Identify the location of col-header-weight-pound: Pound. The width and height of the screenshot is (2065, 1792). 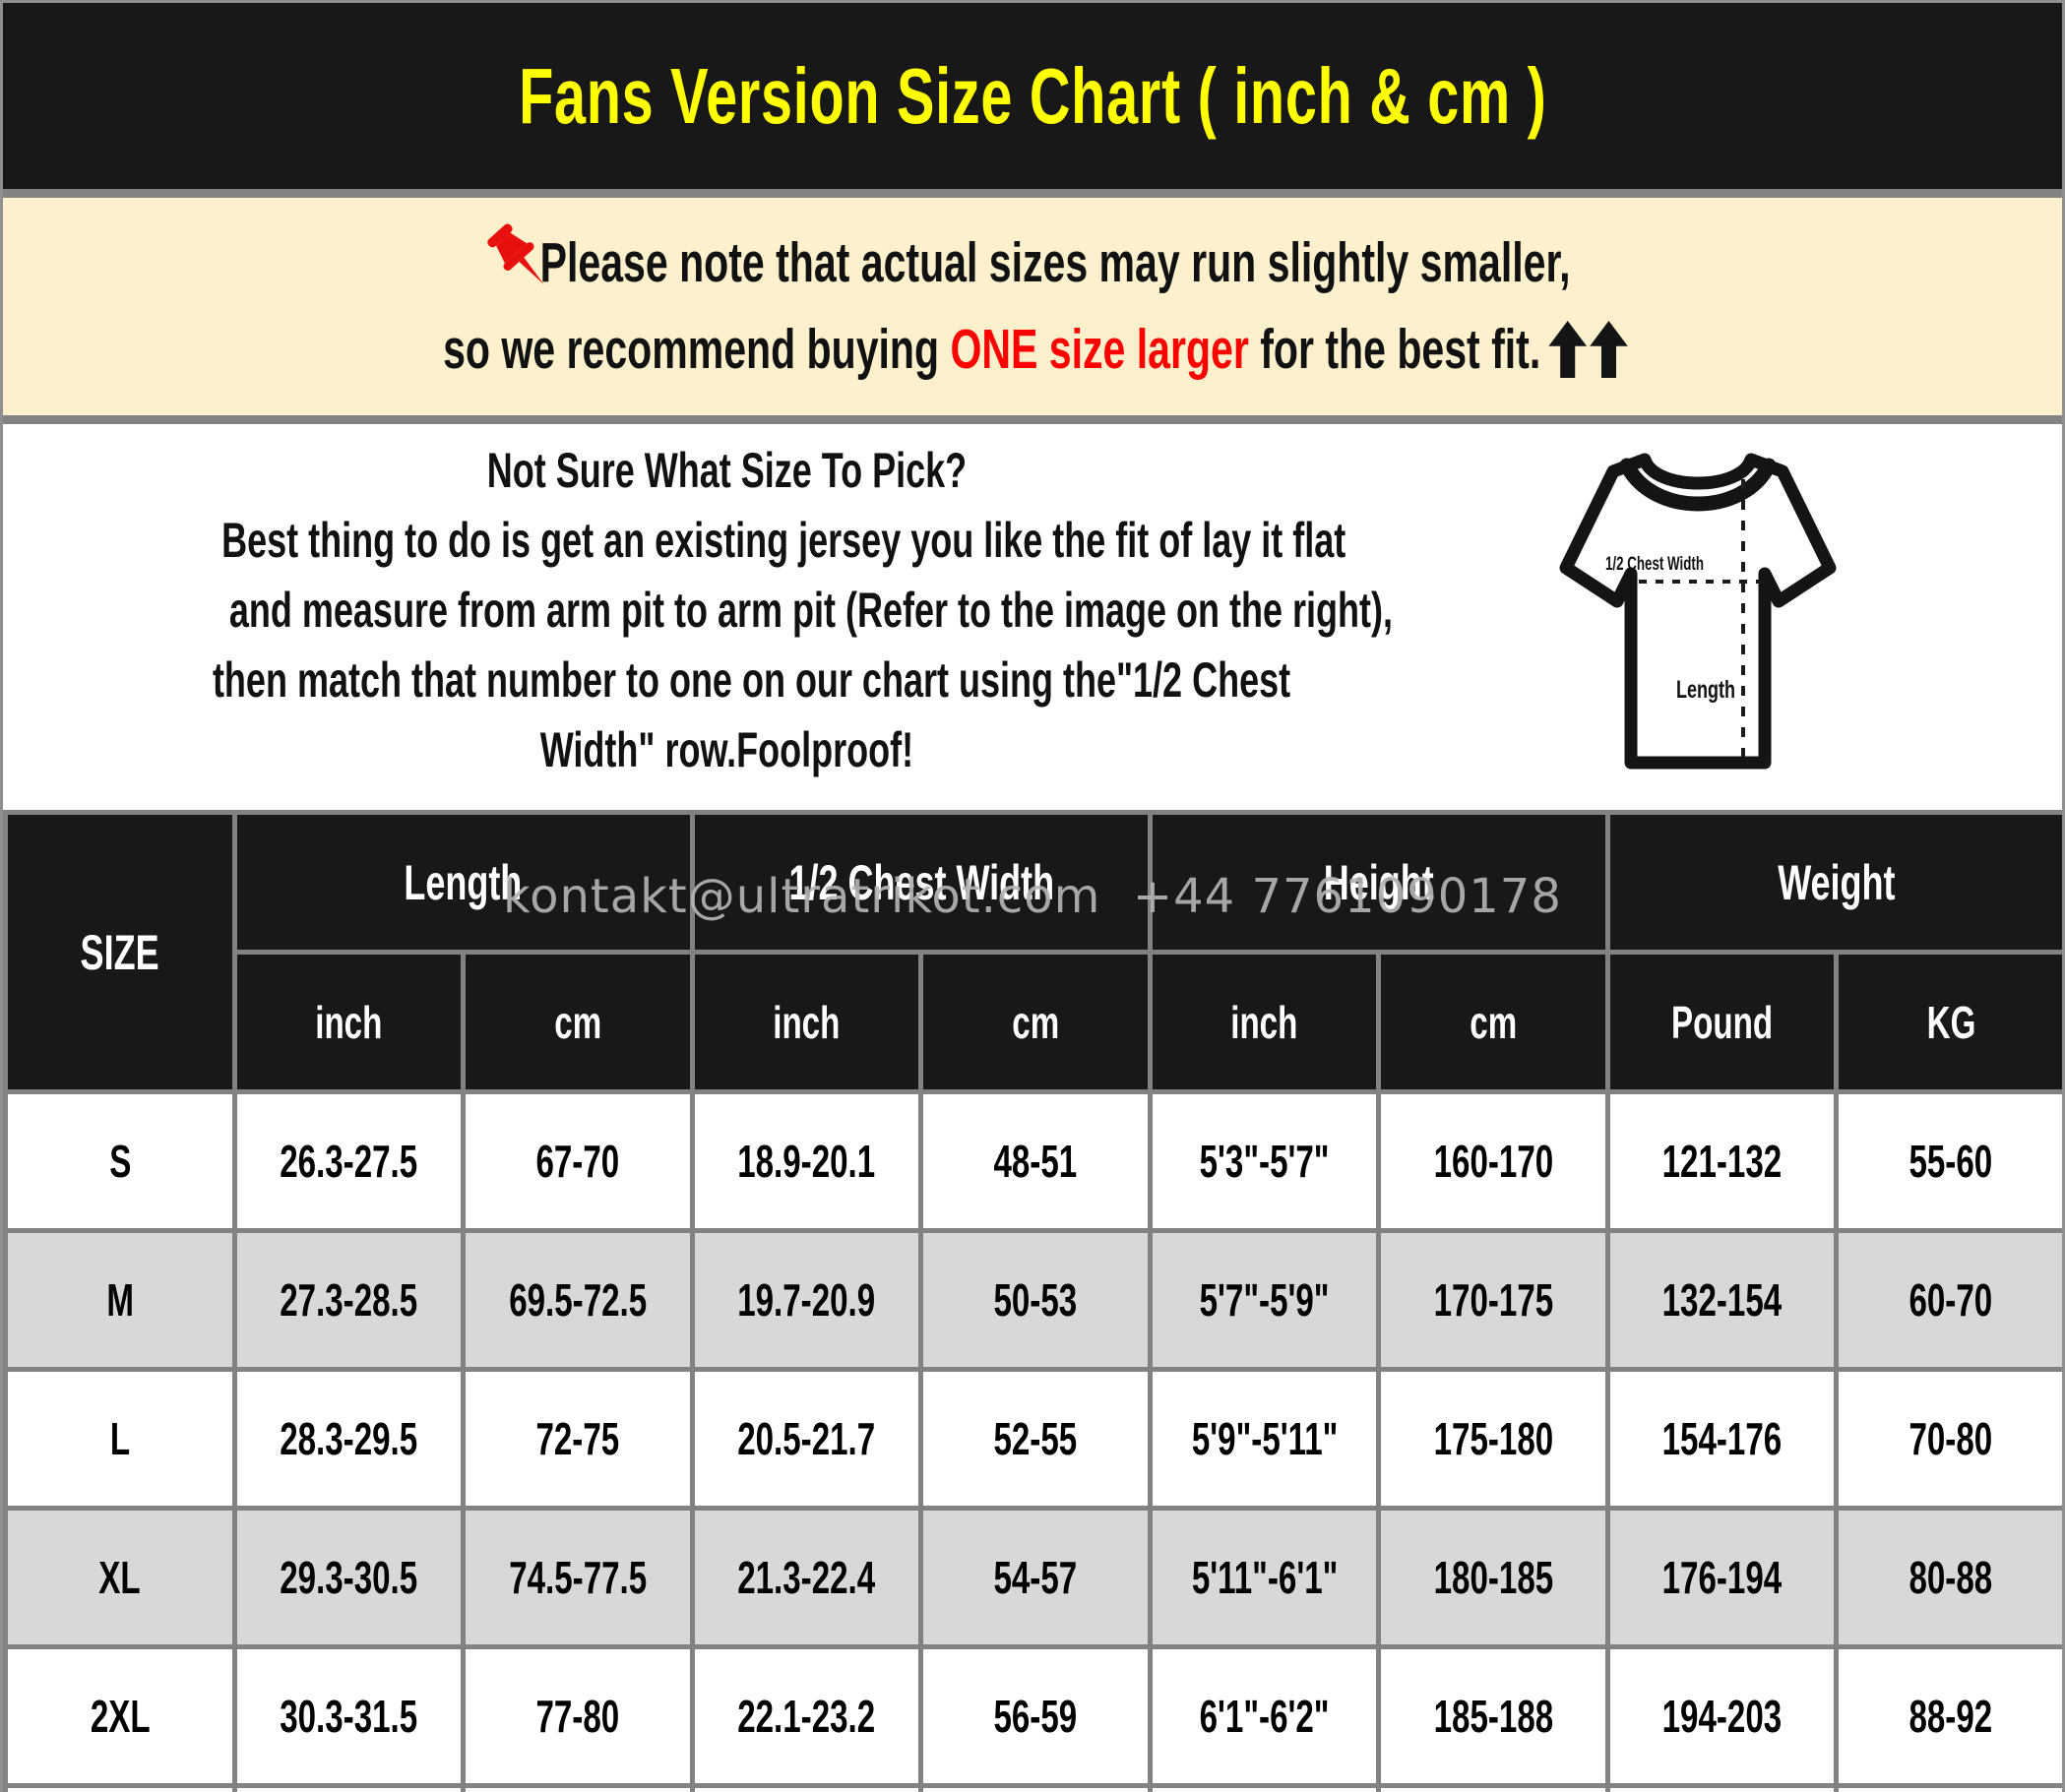
(1722, 1022).